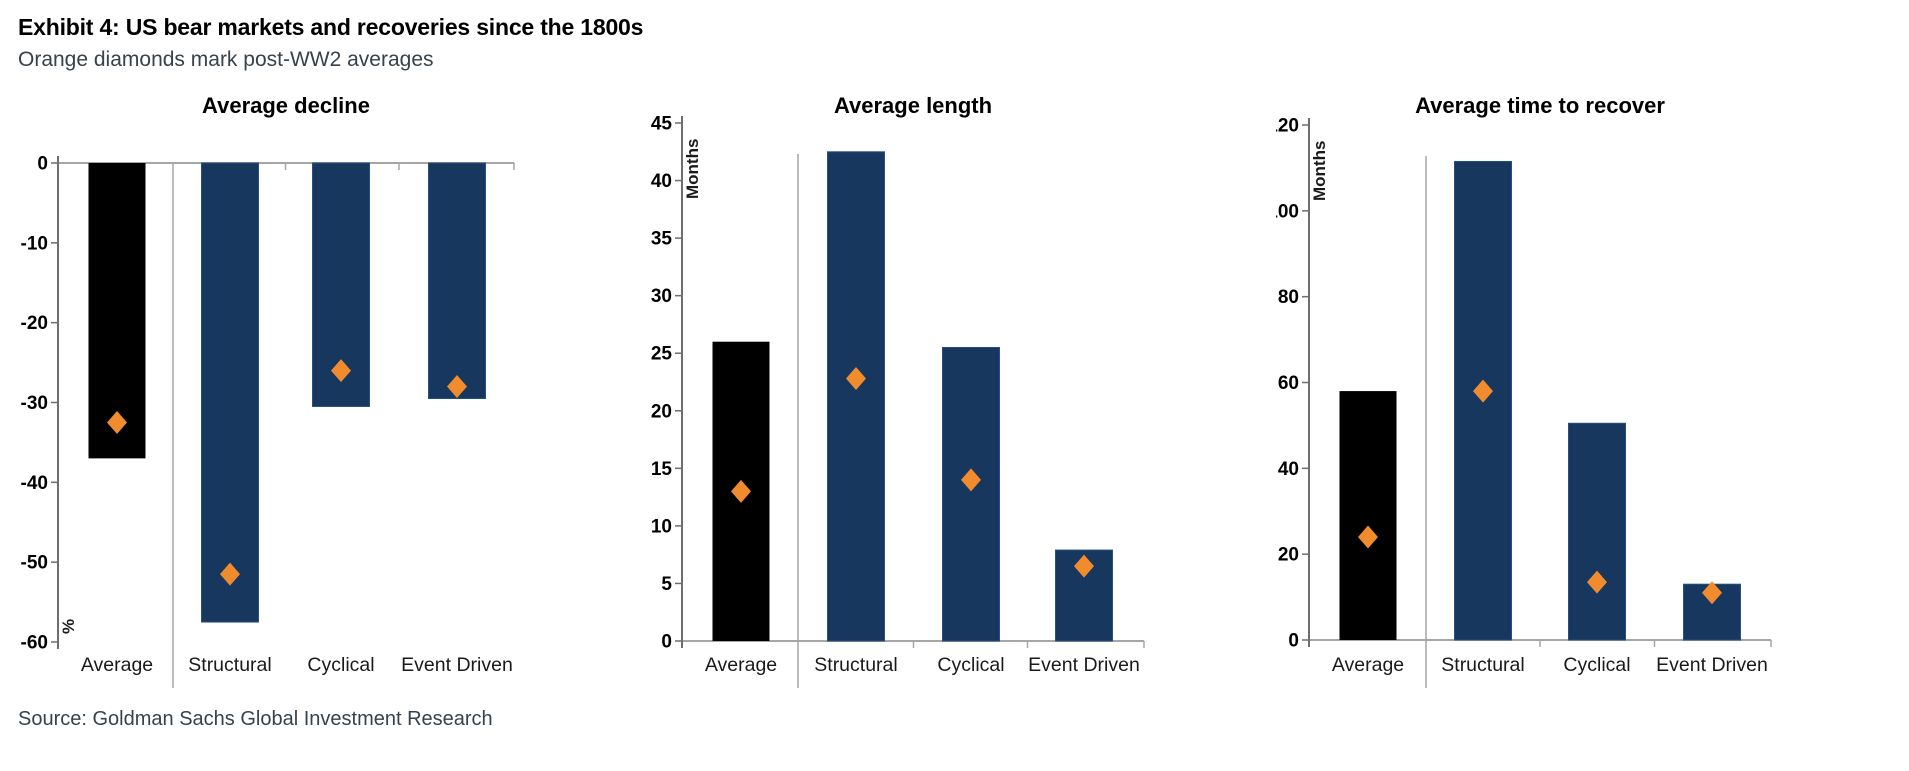 The image size is (1909, 771). Describe the element at coordinates (1287, 211) in the screenshot. I see `value-axis-tick-label: 100` at that location.